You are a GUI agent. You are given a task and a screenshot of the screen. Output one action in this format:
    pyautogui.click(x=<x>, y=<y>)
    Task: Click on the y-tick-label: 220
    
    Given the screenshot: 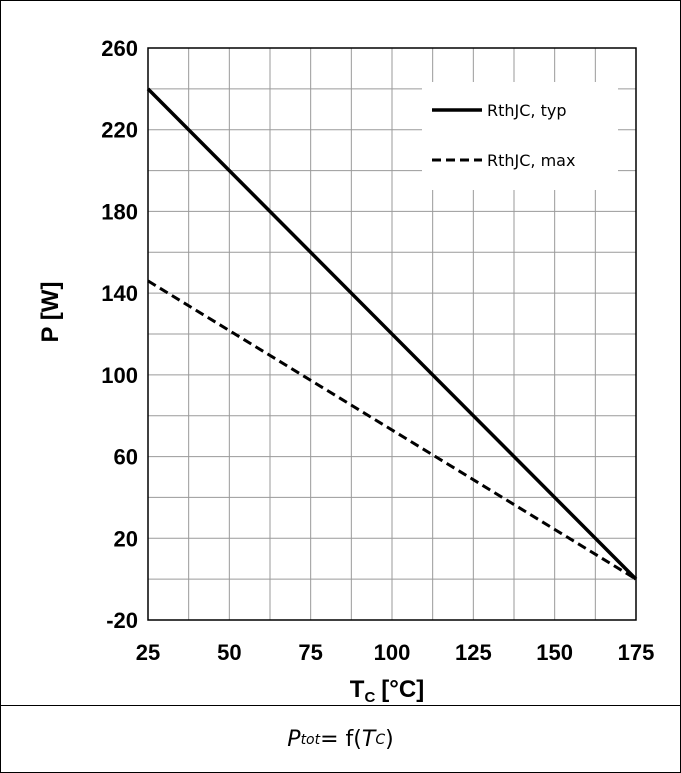 What is the action you would take?
    pyautogui.click(x=119, y=130)
    